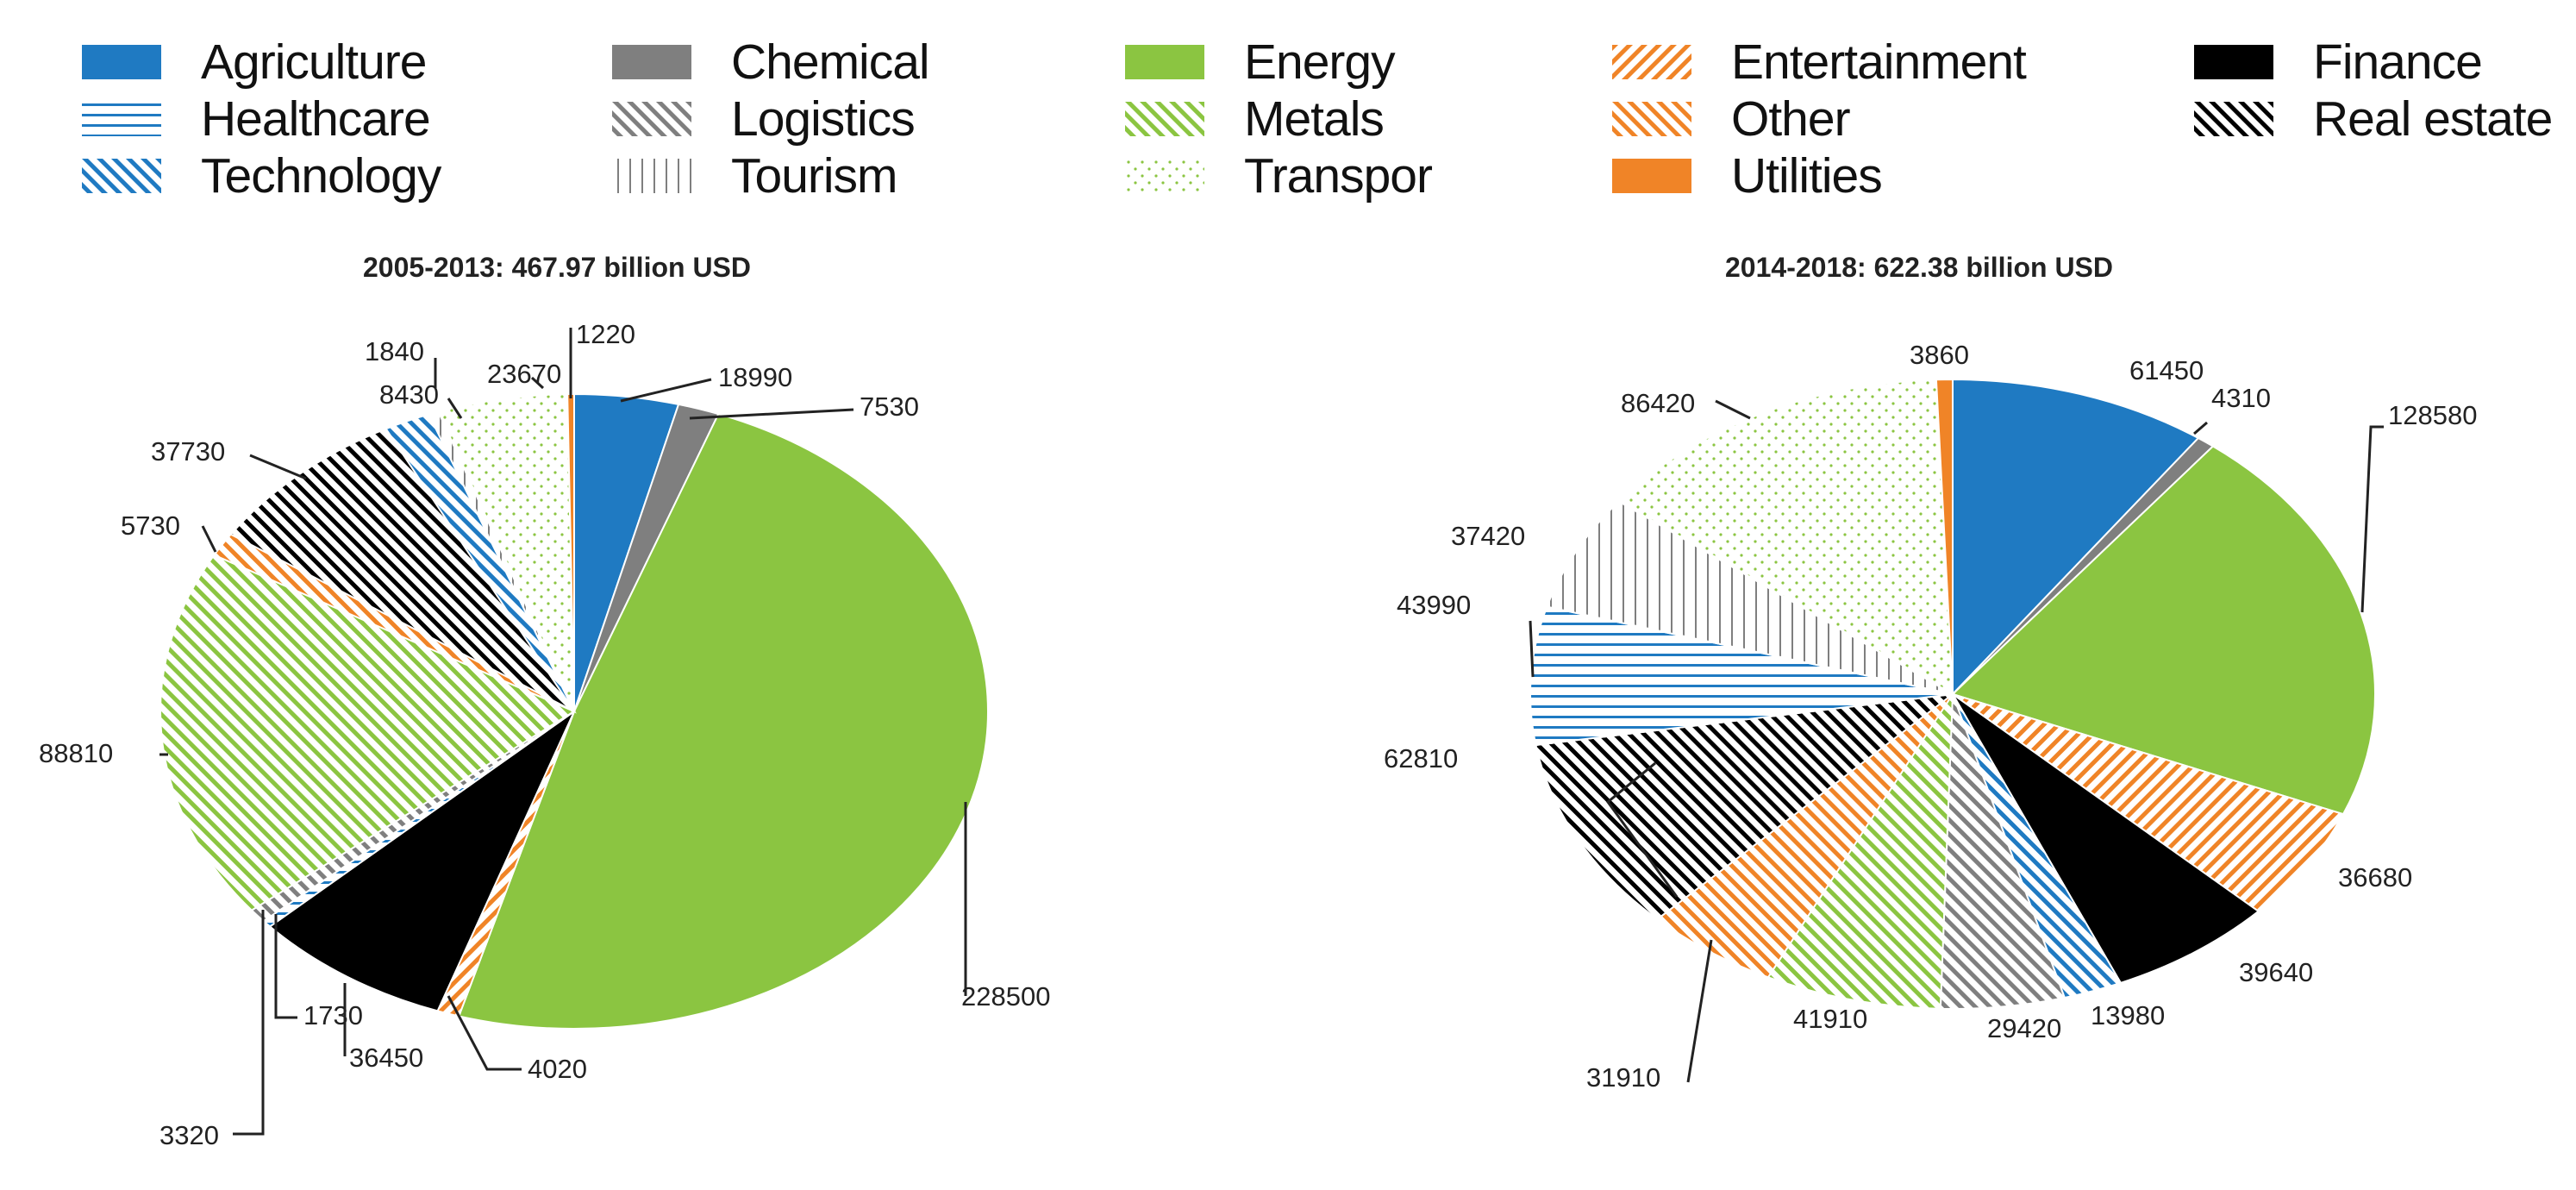  I want to click on other-swatch-icon, so click(1651, 119).